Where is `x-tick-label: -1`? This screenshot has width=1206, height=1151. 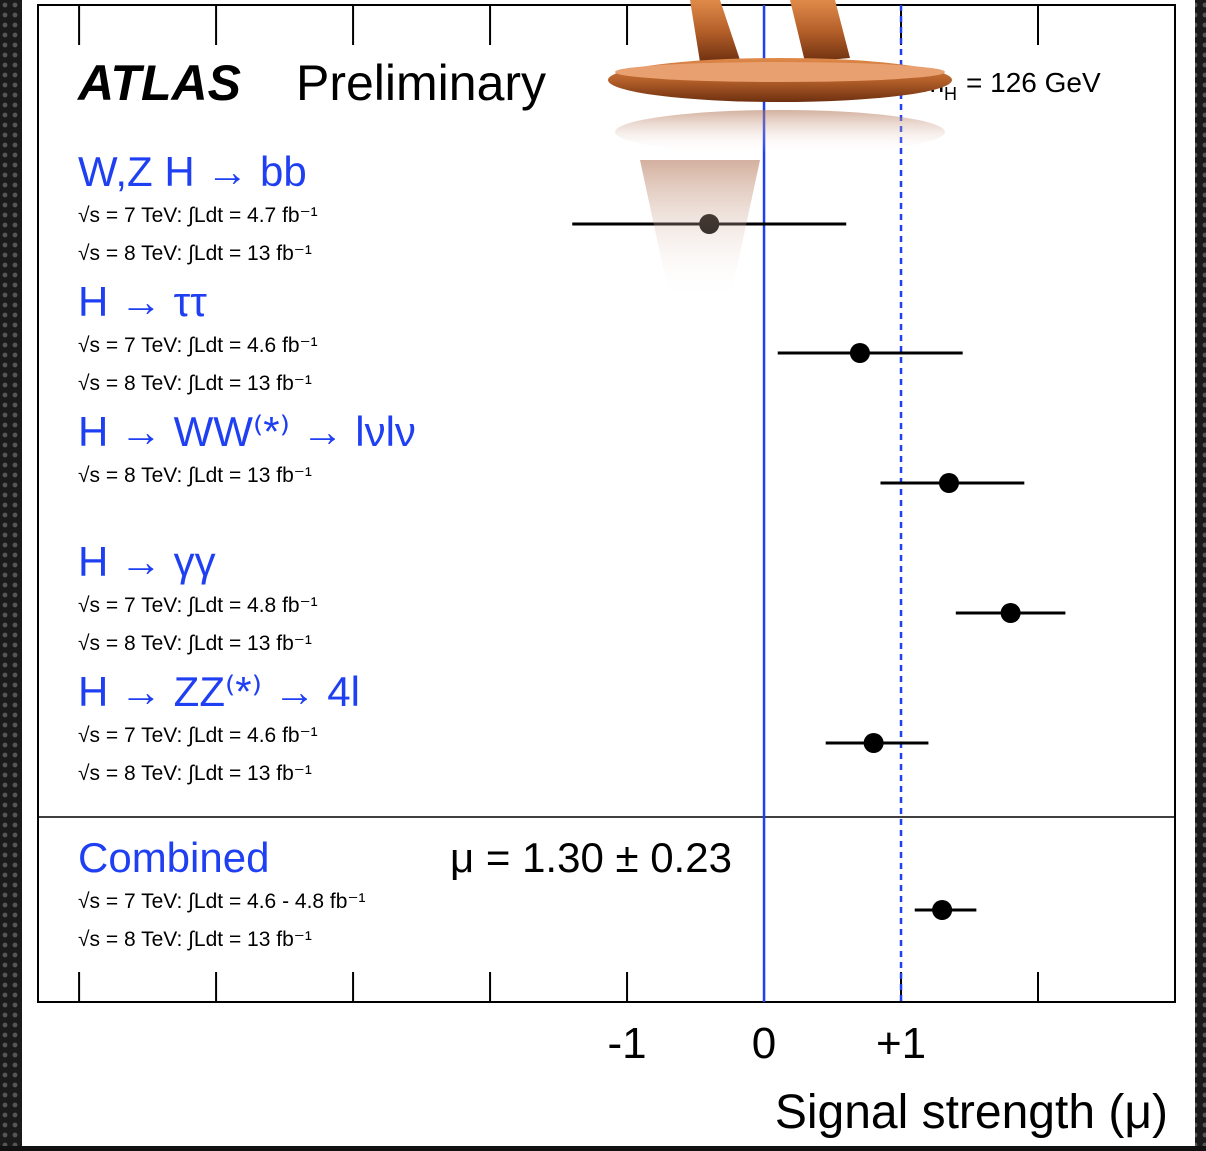
x-tick-label: -1 is located at coordinates (626, 1043).